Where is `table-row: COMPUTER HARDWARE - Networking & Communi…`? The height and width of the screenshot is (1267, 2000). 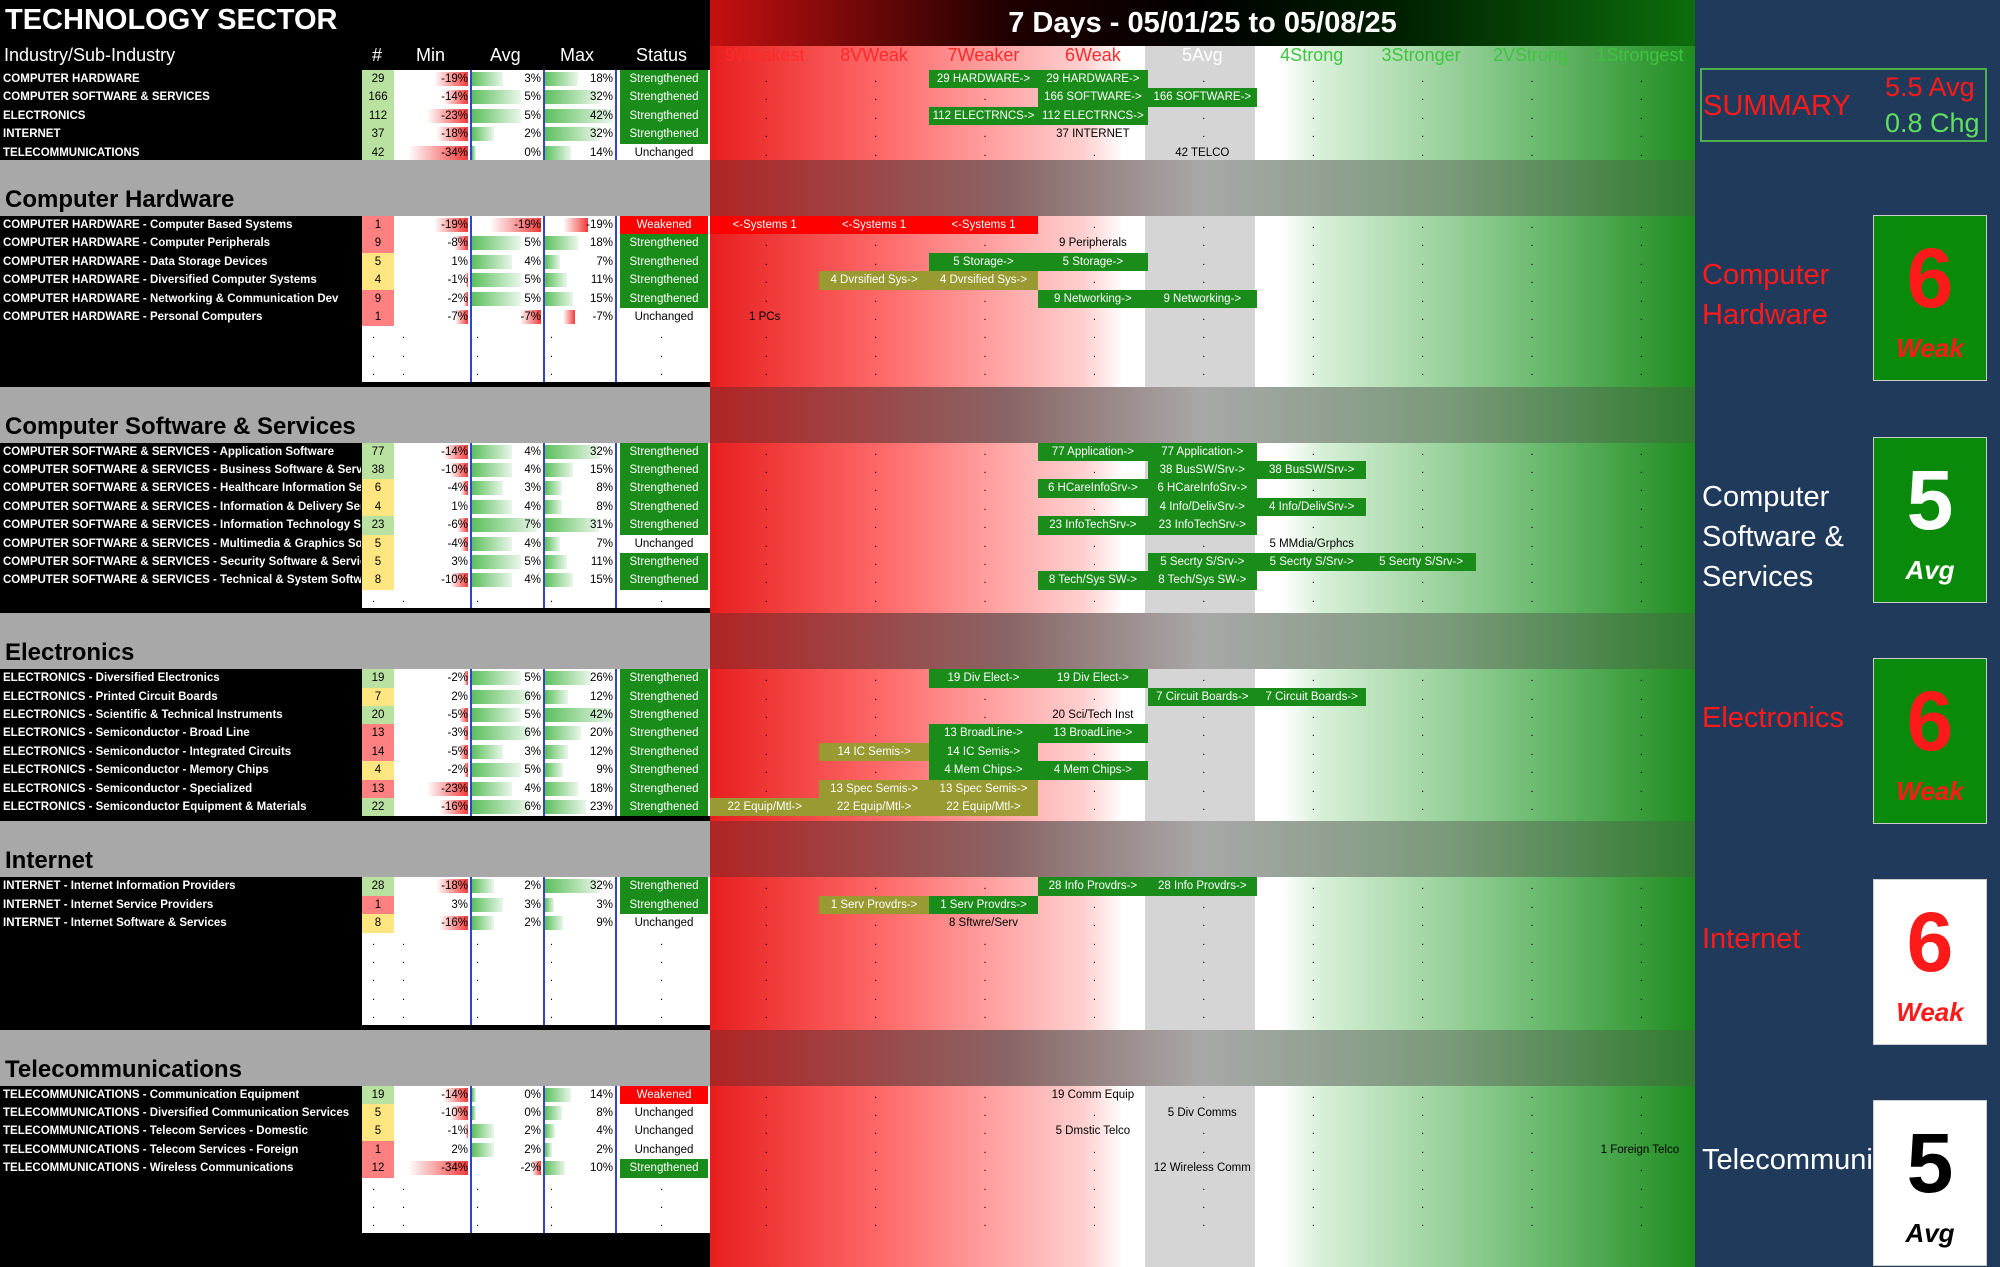 table-row: COMPUTER HARDWARE - Networking & Communi… is located at coordinates (847, 298).